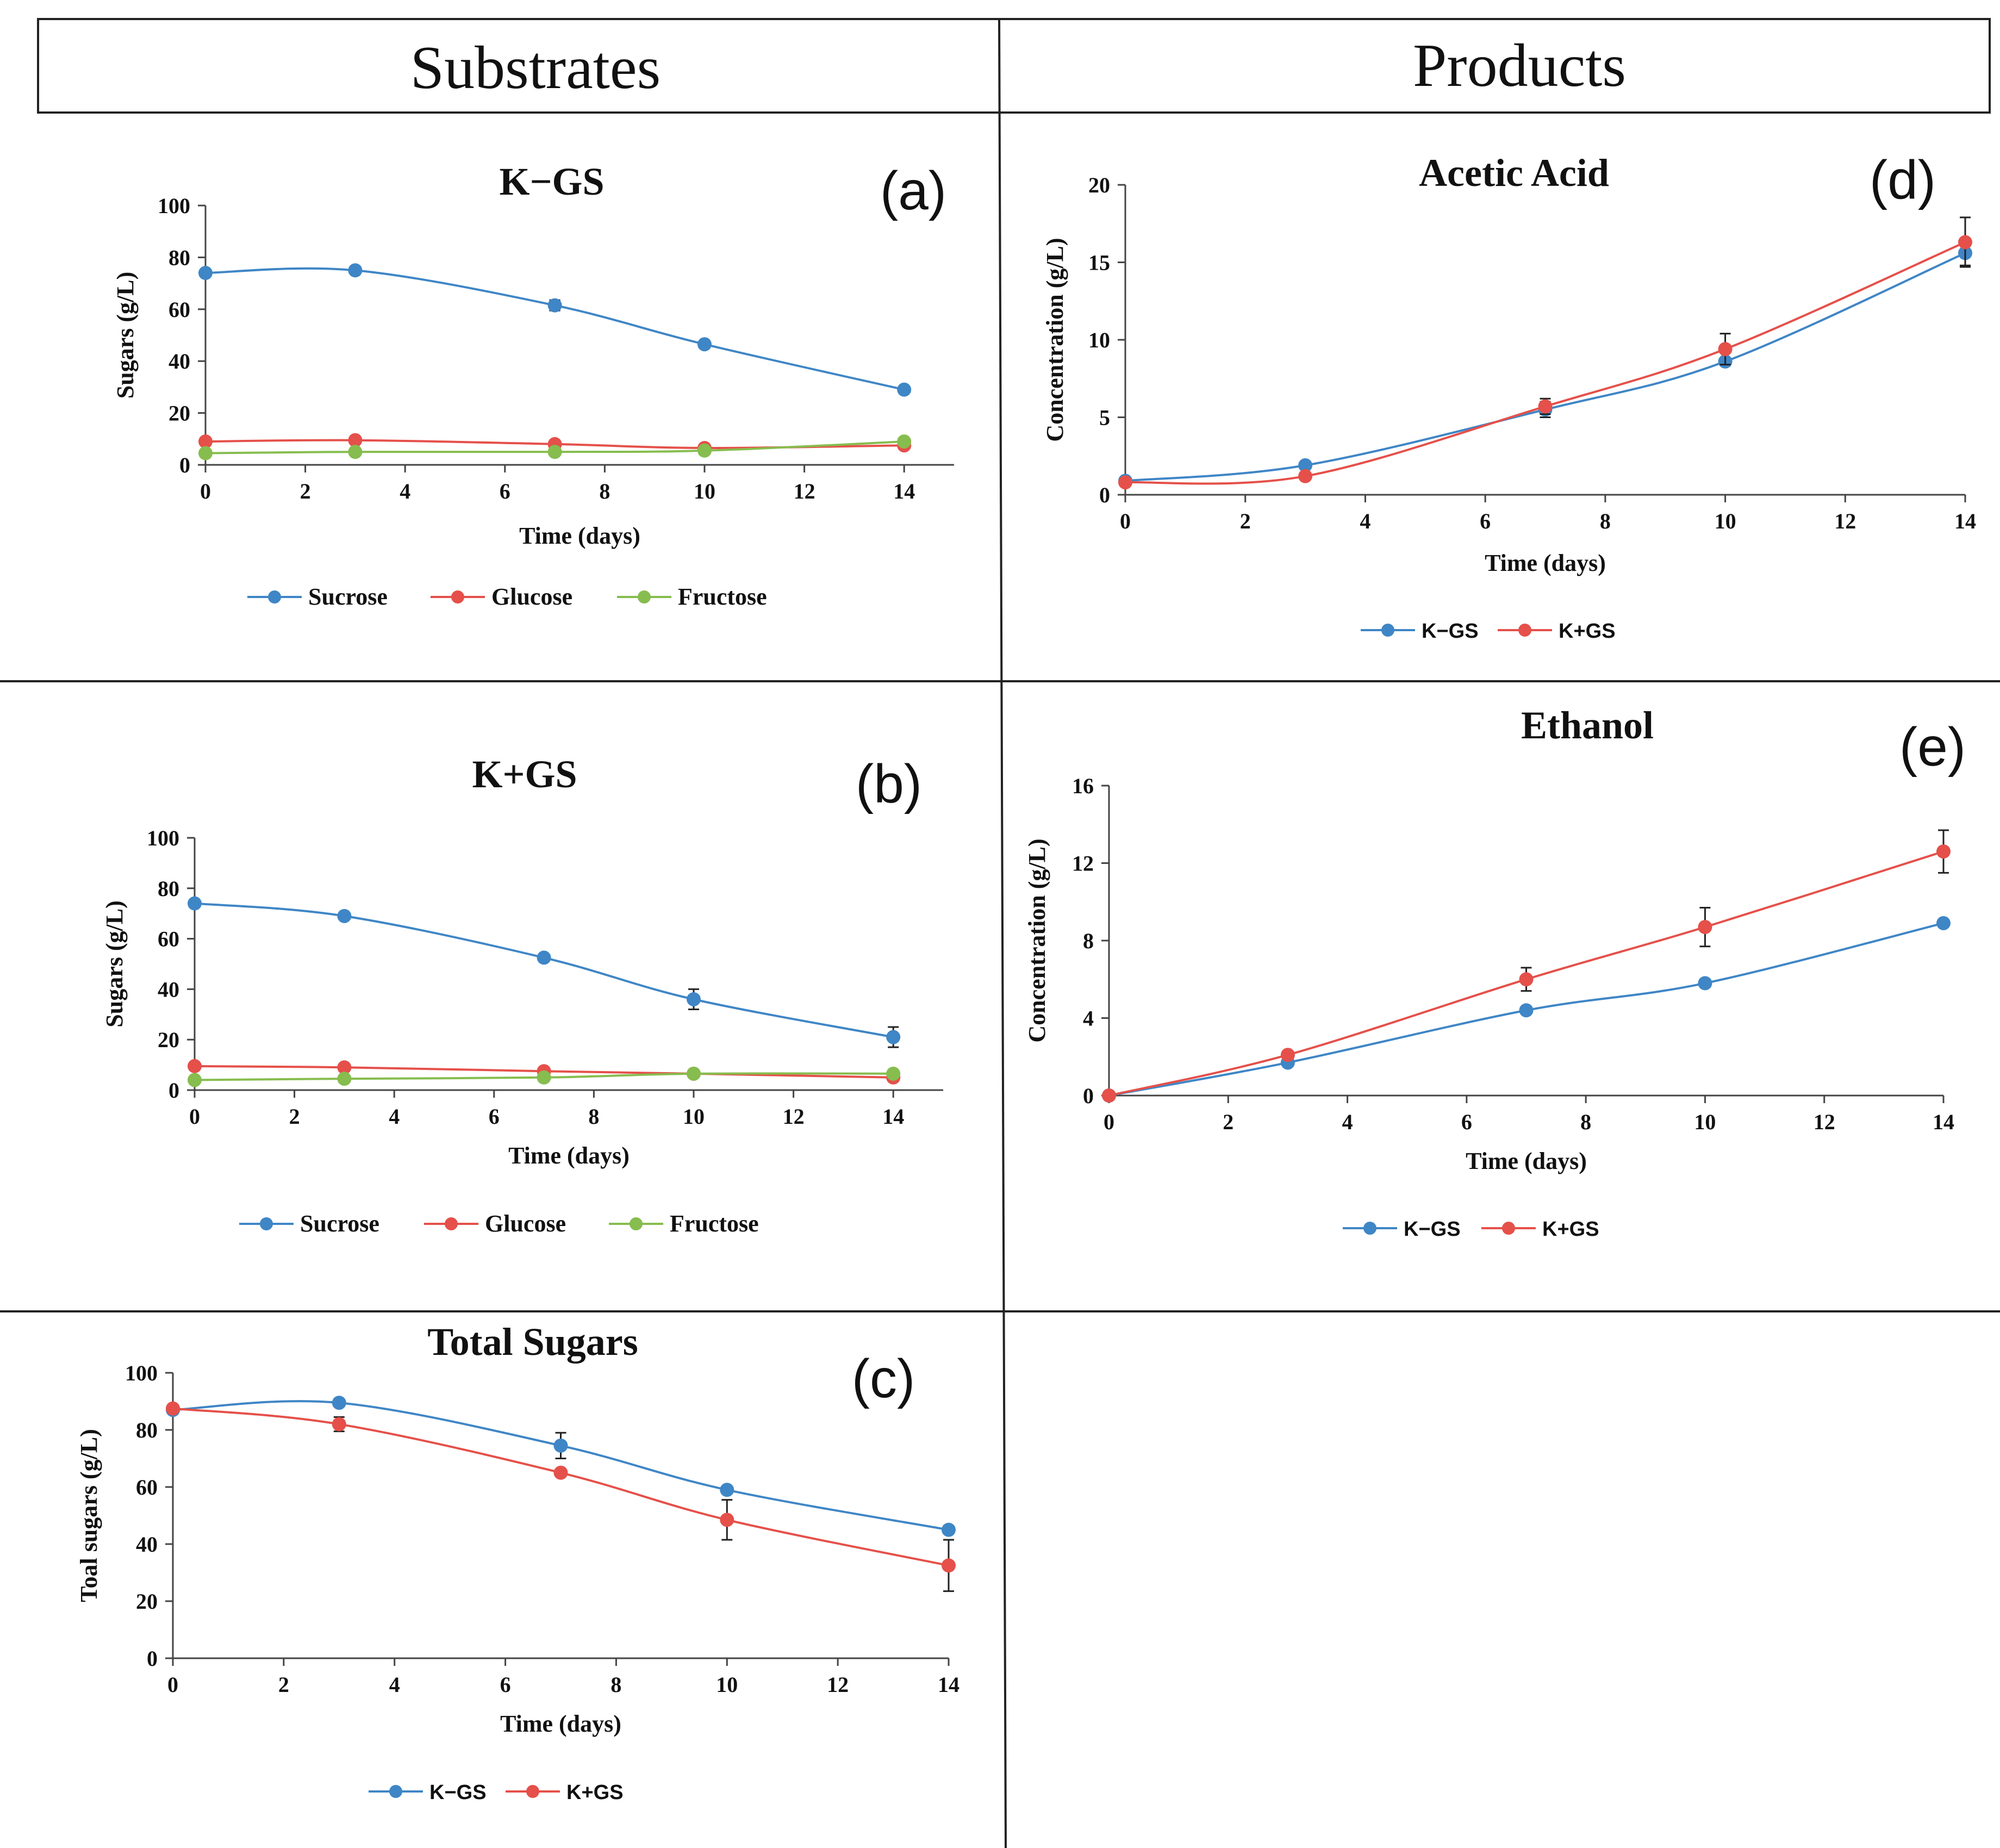 The image size is (2000, 1848). I want to click on series-sucrose, so click(544, 972).